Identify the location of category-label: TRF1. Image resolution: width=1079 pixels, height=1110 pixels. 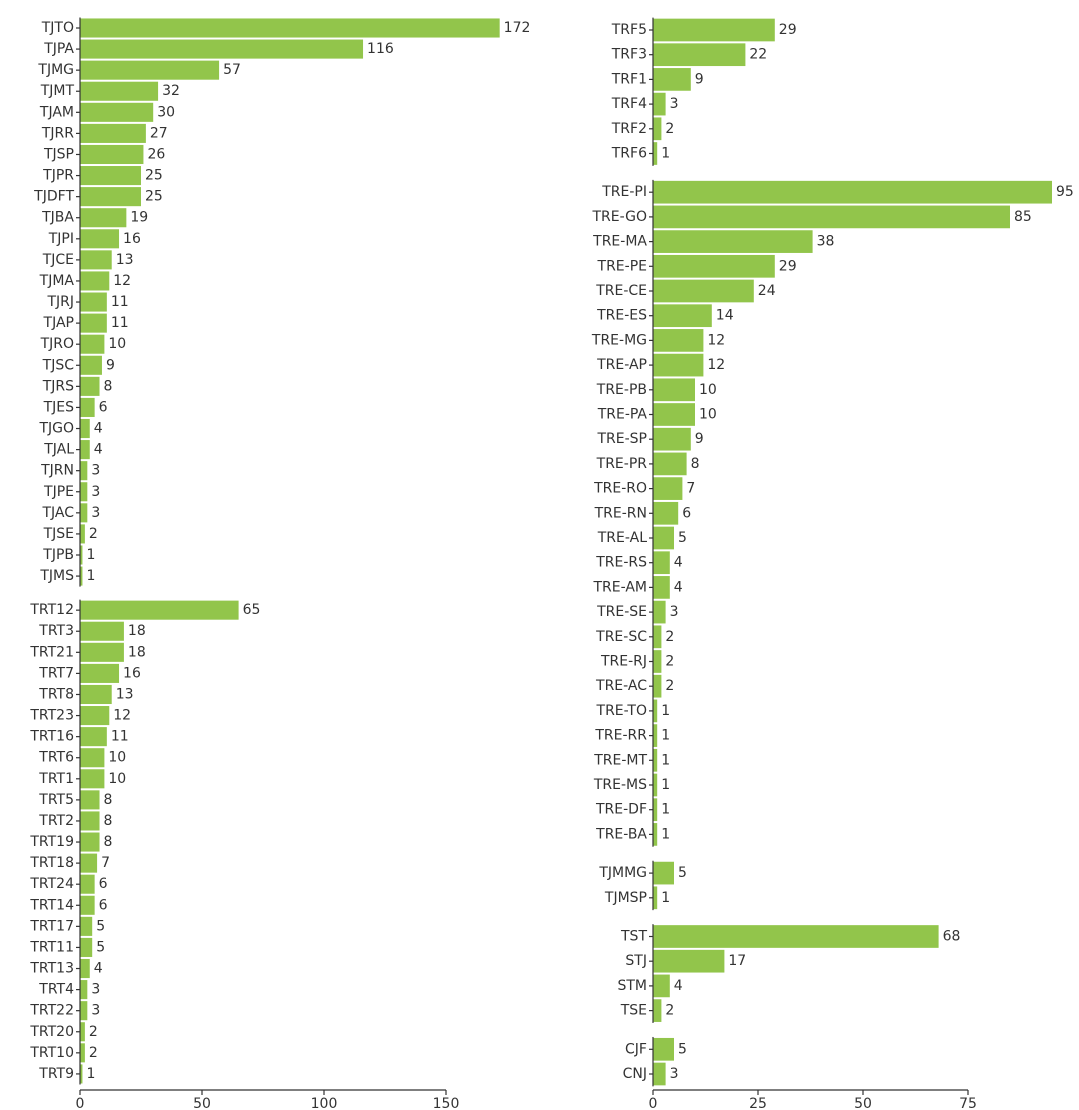
(629, 79).